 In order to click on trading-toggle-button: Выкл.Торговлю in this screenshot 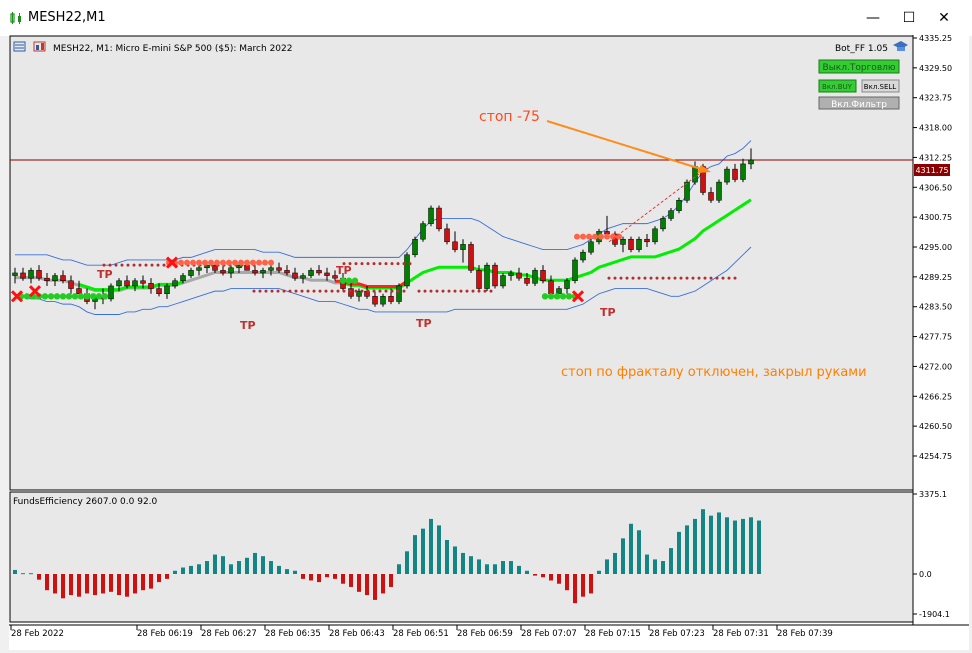, I will do `click(859, 66)`.